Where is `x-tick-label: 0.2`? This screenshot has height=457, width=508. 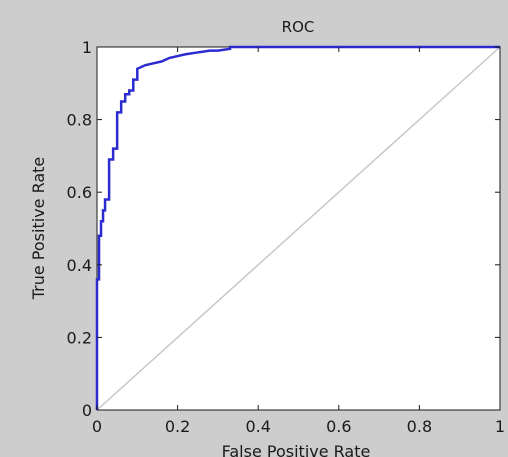 x-tick-label: 0.2 is located at coordinates (177, 426).